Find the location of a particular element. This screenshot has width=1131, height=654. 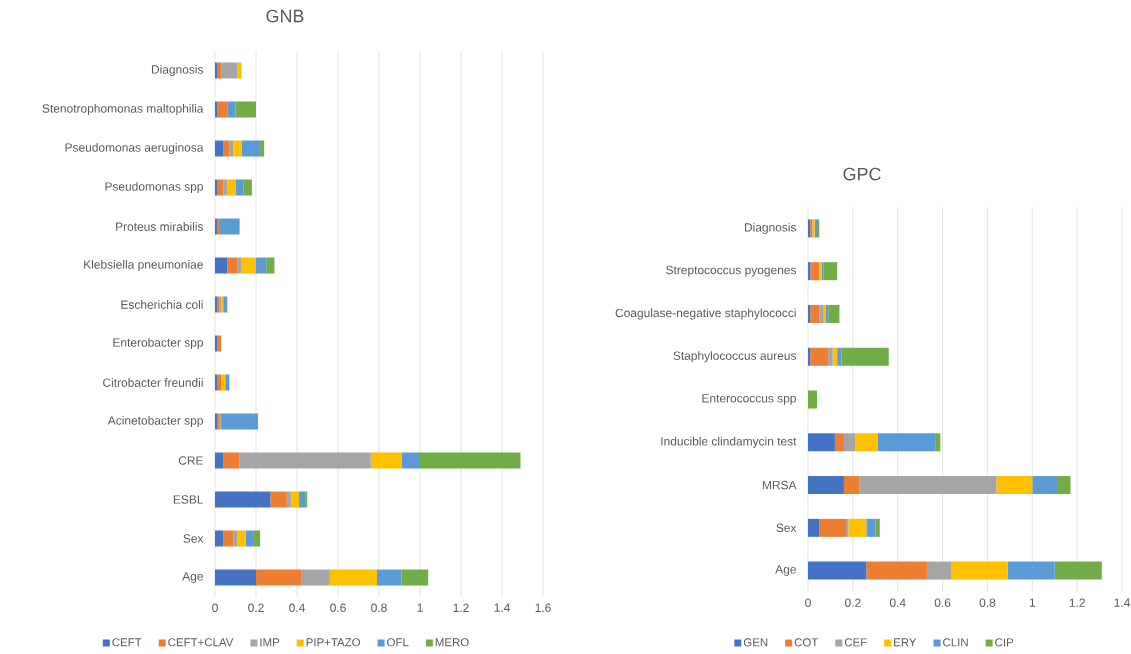

y-tick-label: Acinetobacter spp is located at coordinates (155, 421).